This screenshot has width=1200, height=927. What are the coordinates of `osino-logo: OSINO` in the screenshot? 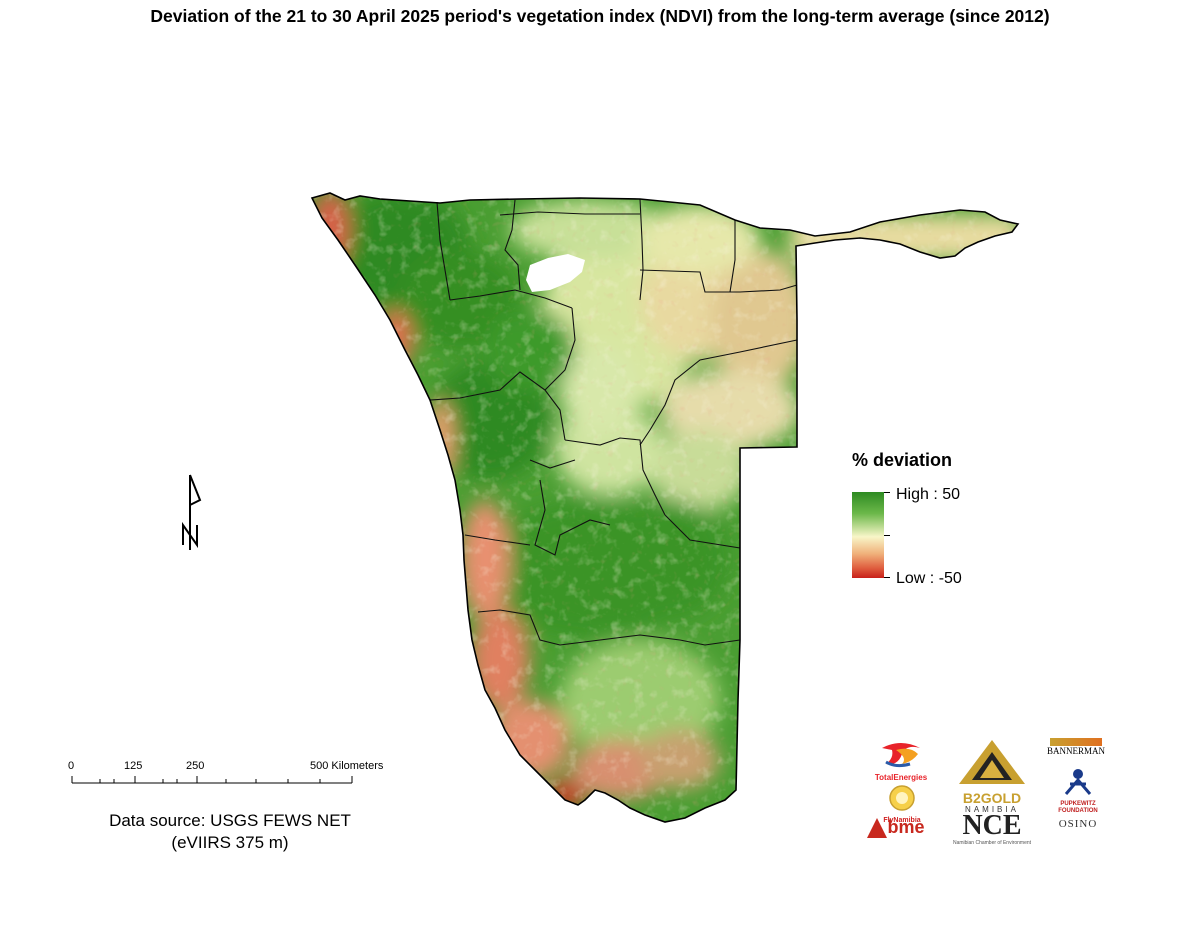 It's located at (1078, 824).